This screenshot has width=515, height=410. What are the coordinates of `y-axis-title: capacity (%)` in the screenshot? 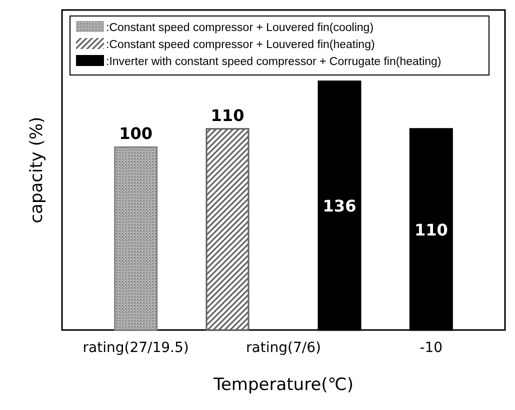 It's located at (37, 170).